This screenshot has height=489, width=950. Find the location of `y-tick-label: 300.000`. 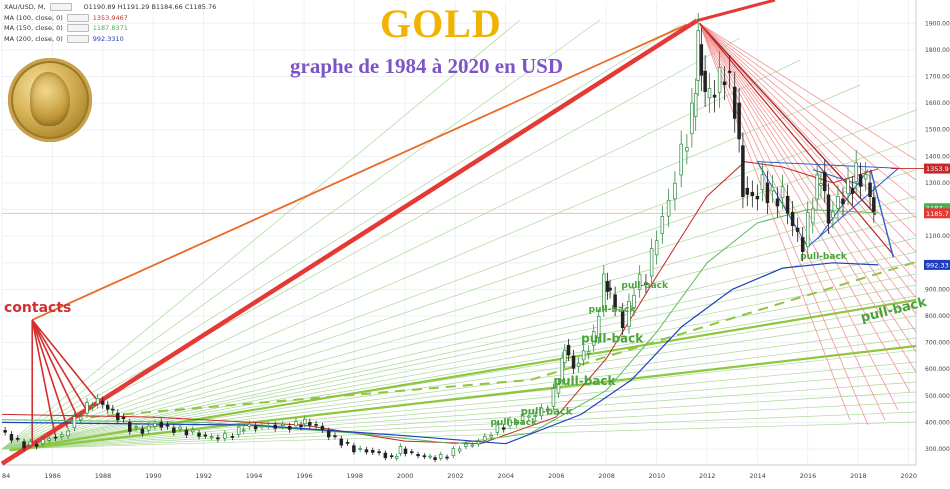

y-tick-label: 300.000 is located at coordinates (937, 449).